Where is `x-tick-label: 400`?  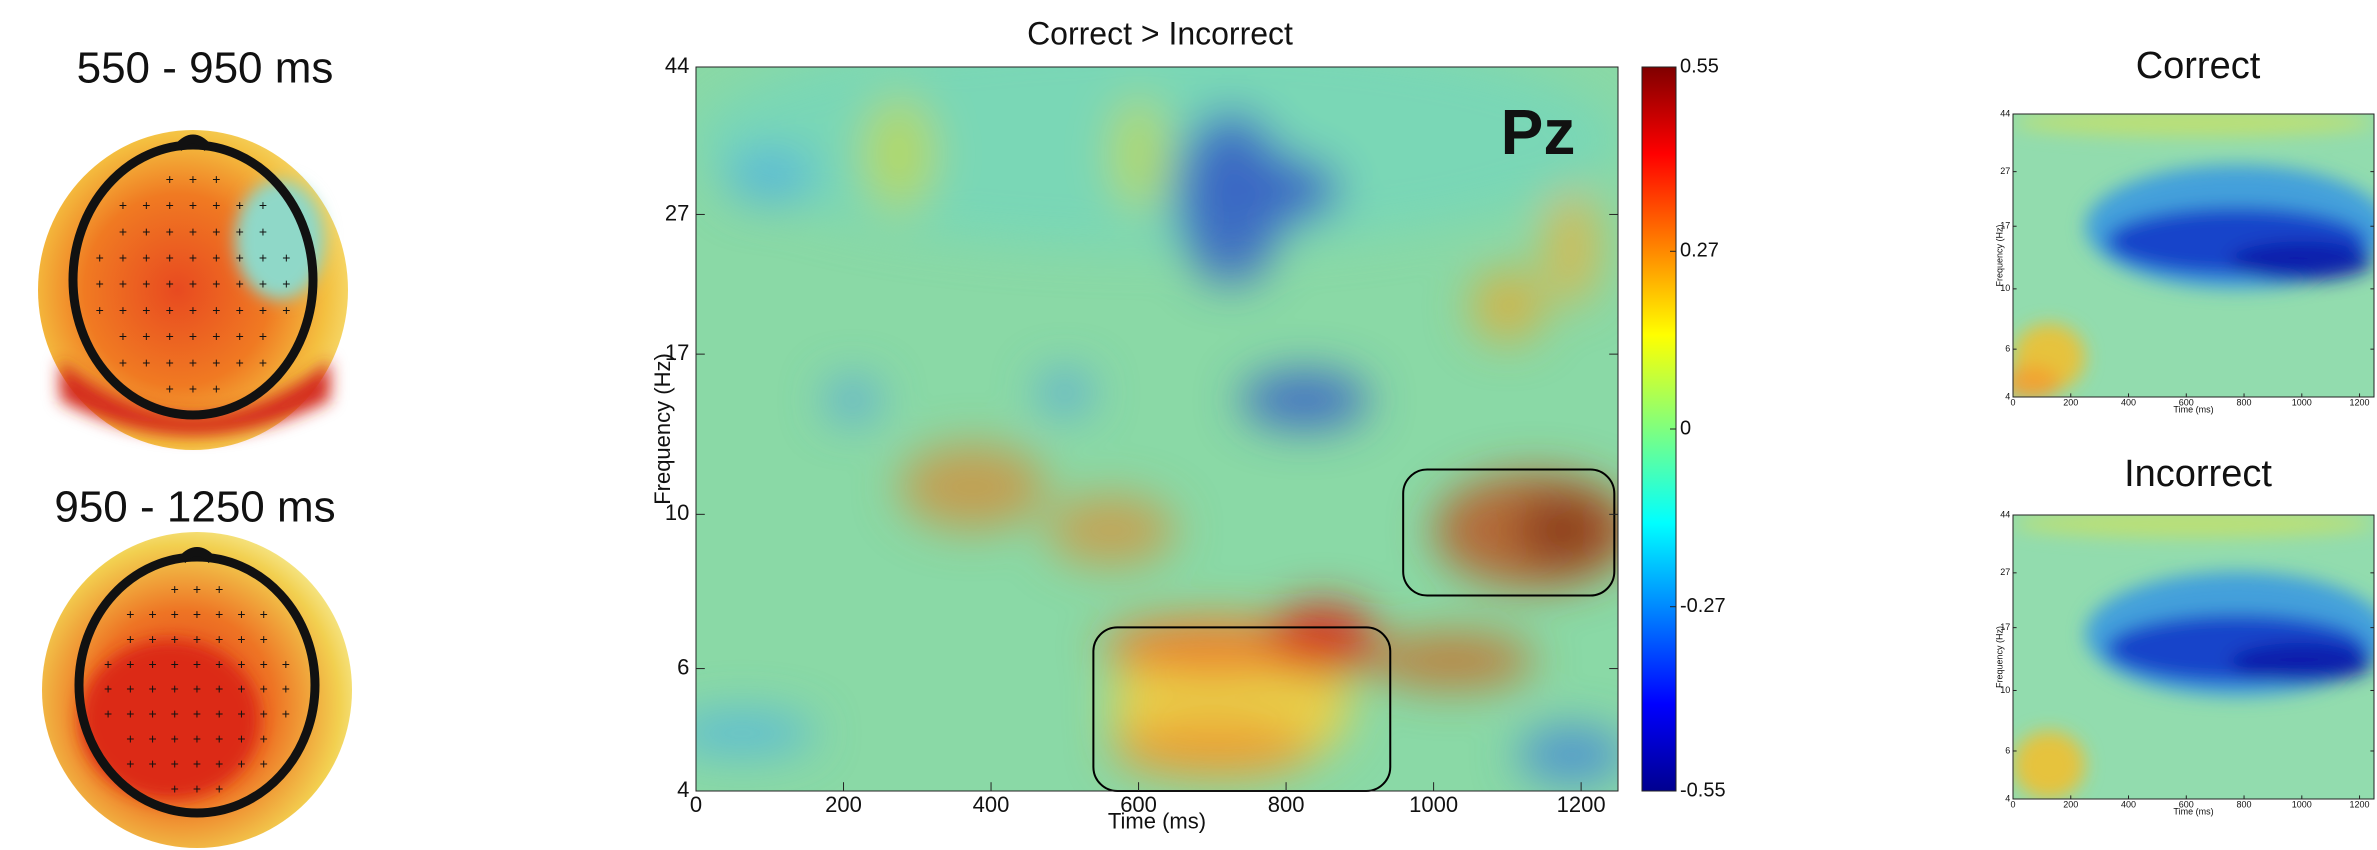
x-tick-label: 400 is located at coordinates (2128, 403).